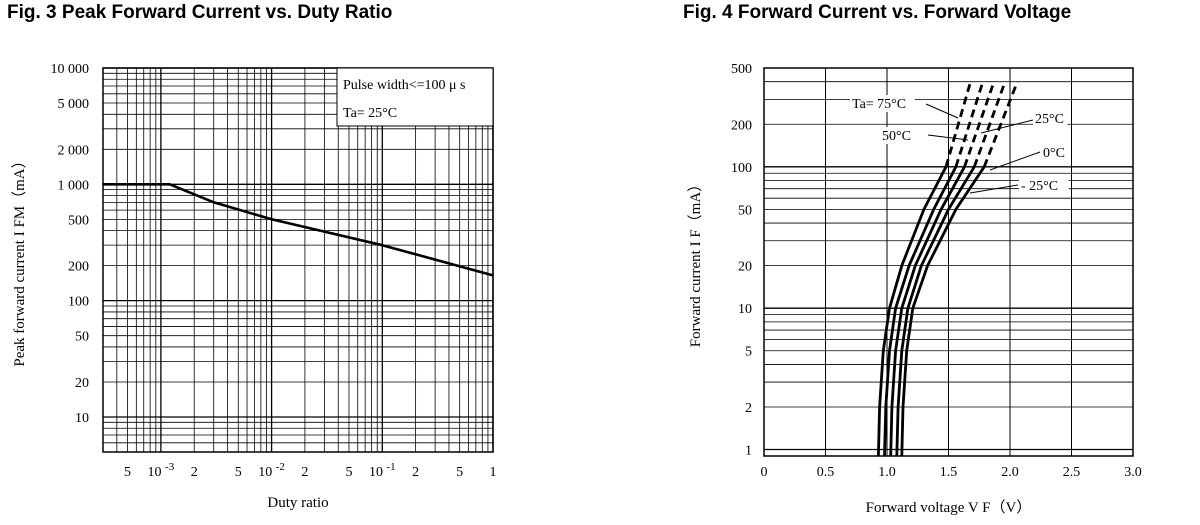 This screenshot has width=1200, height=525. I want to click on fig3-y-tick: 50, so click(82, 337).